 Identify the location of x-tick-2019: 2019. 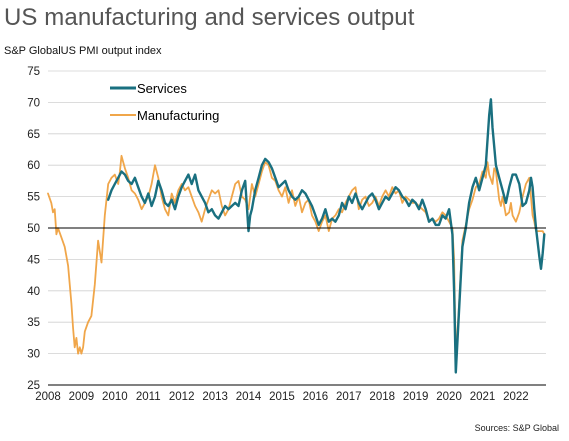
(416, 397).